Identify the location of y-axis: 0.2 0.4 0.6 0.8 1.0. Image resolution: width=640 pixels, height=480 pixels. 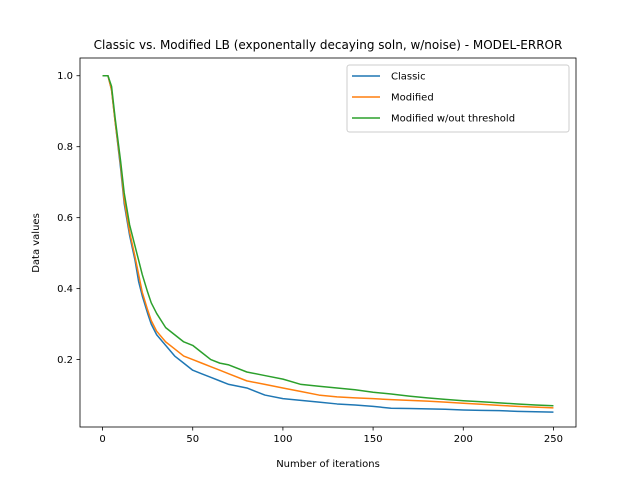
(68, 218).